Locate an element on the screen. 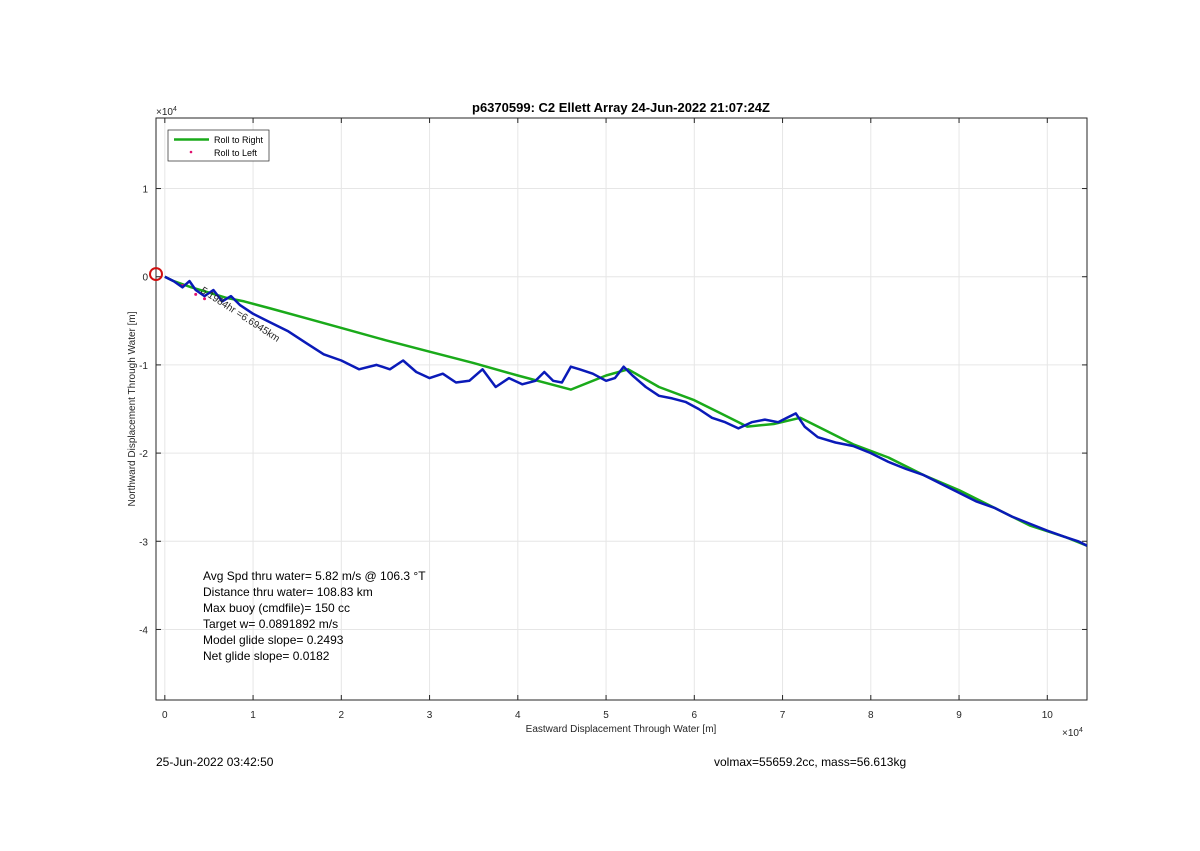 This screenshot has width=1200, height=851. stat-max-buoy: Max buoy (cmdfile)= 150 cc is located at coordinates (276, 608).